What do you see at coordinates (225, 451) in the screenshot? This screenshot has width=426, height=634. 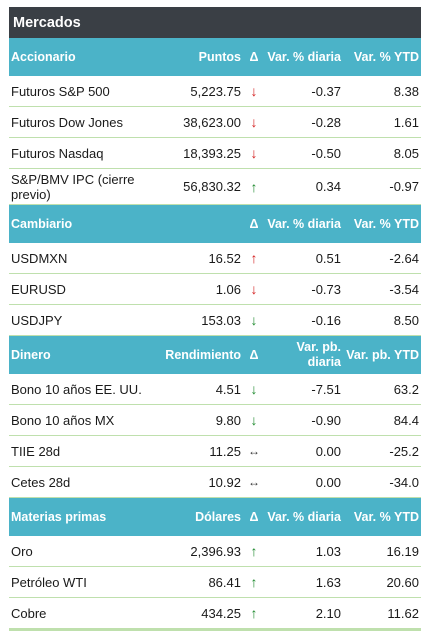 I see `instrument-value: 11.25` at bounding box center [225, 451].